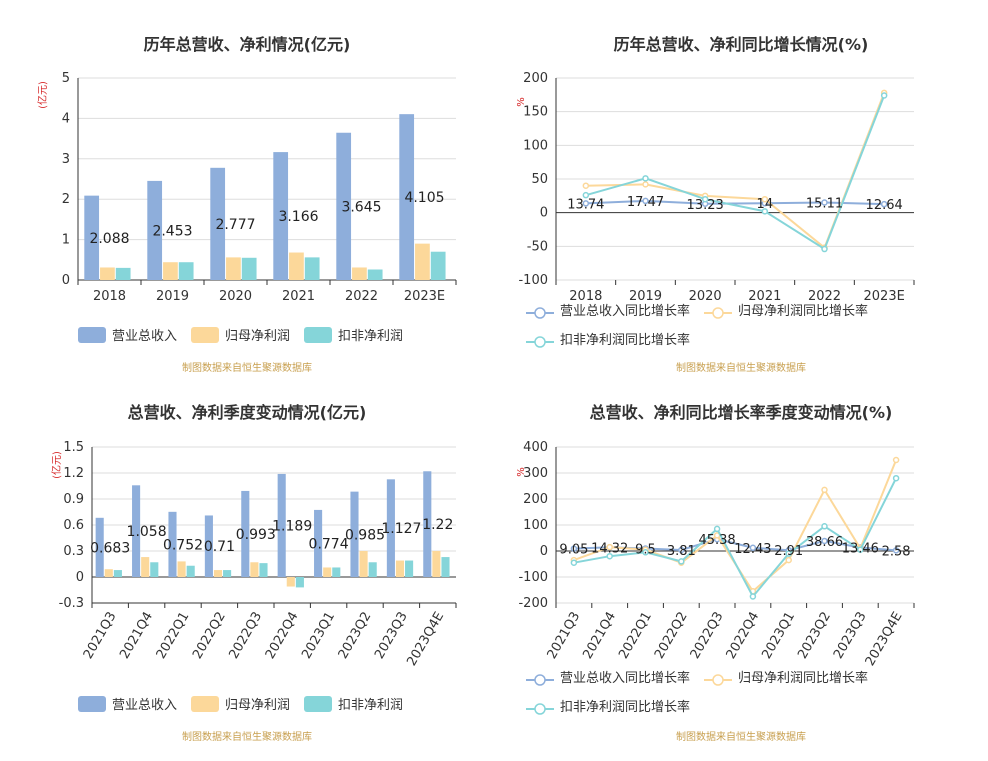 Image resolution: width=988 pixels, height=761 pixels. Describe the element at coordinates (56, 465) in the screenshot. I see `y-axis-label: (亿元)` at that location.